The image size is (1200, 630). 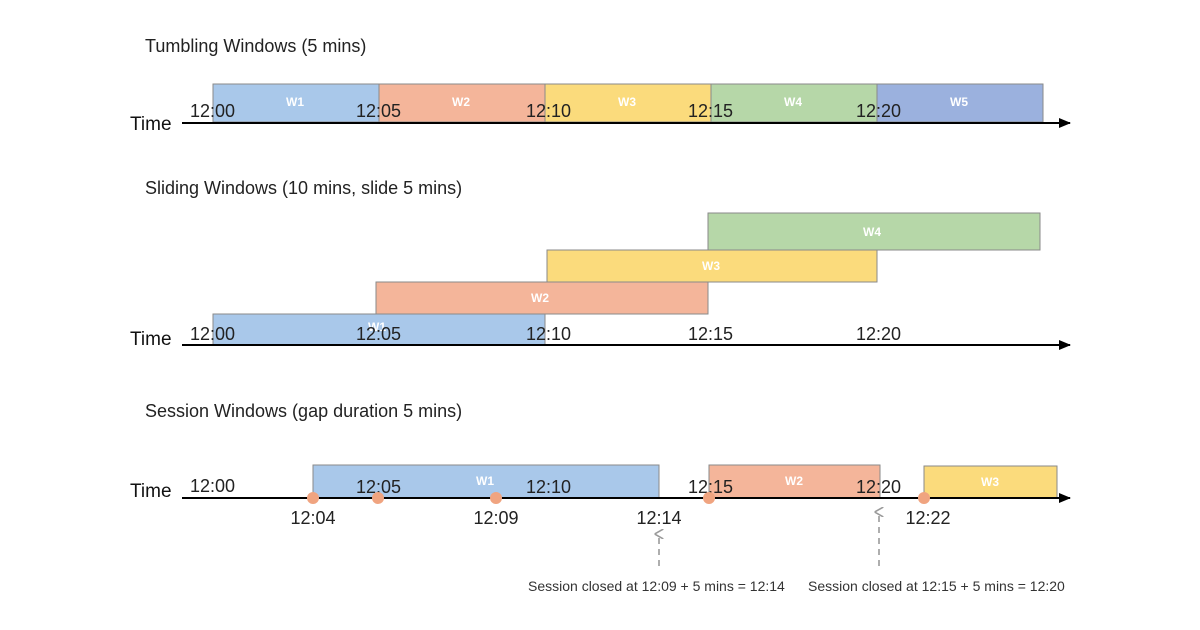 I want to click on event-time-label: 12:04, so click(x=312, y=518).